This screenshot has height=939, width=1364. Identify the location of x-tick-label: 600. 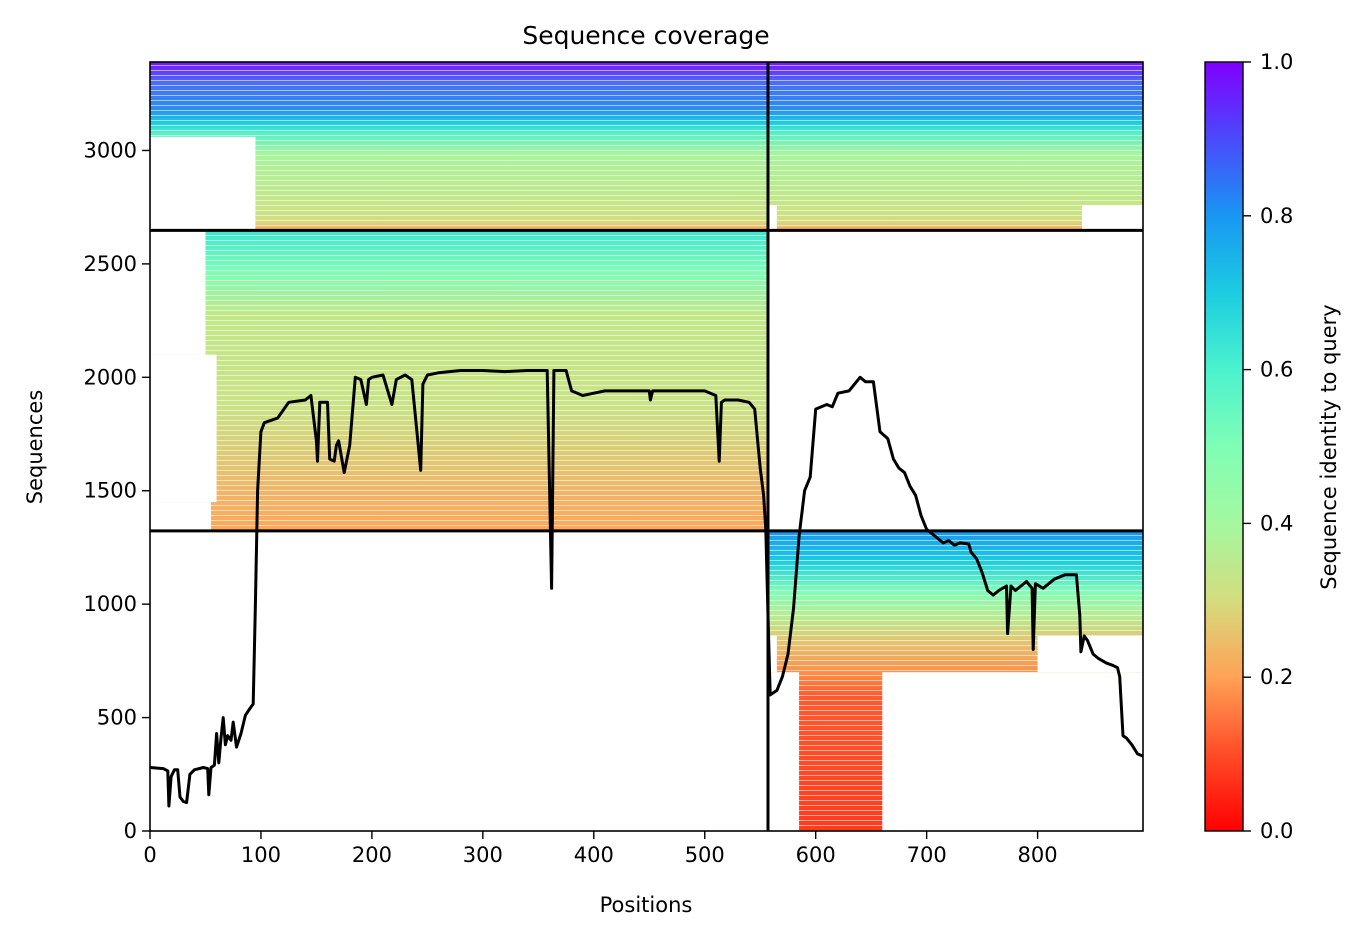
(816, 855).